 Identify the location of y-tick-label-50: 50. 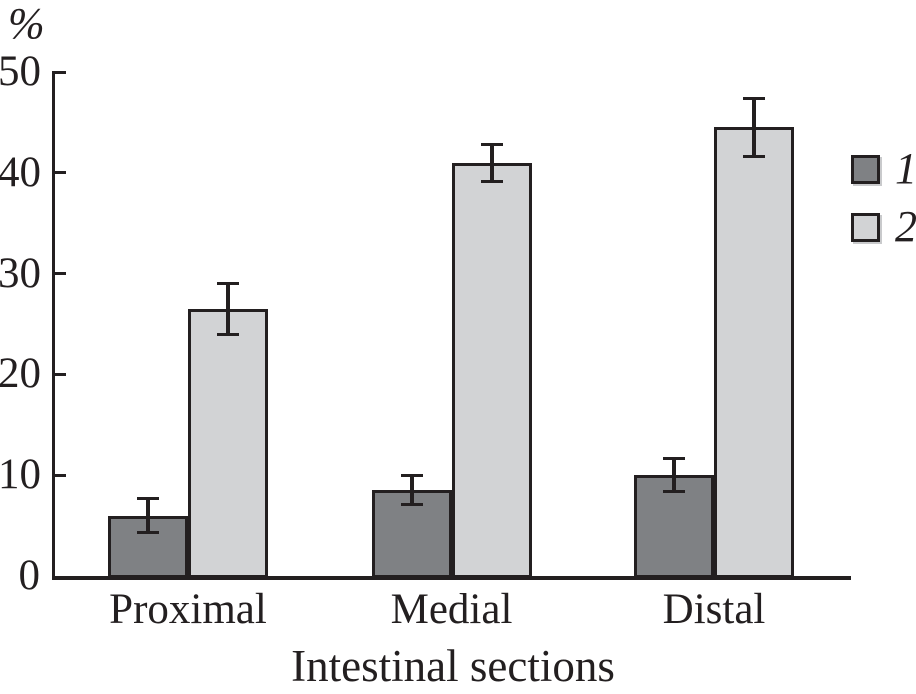
(20, 71).